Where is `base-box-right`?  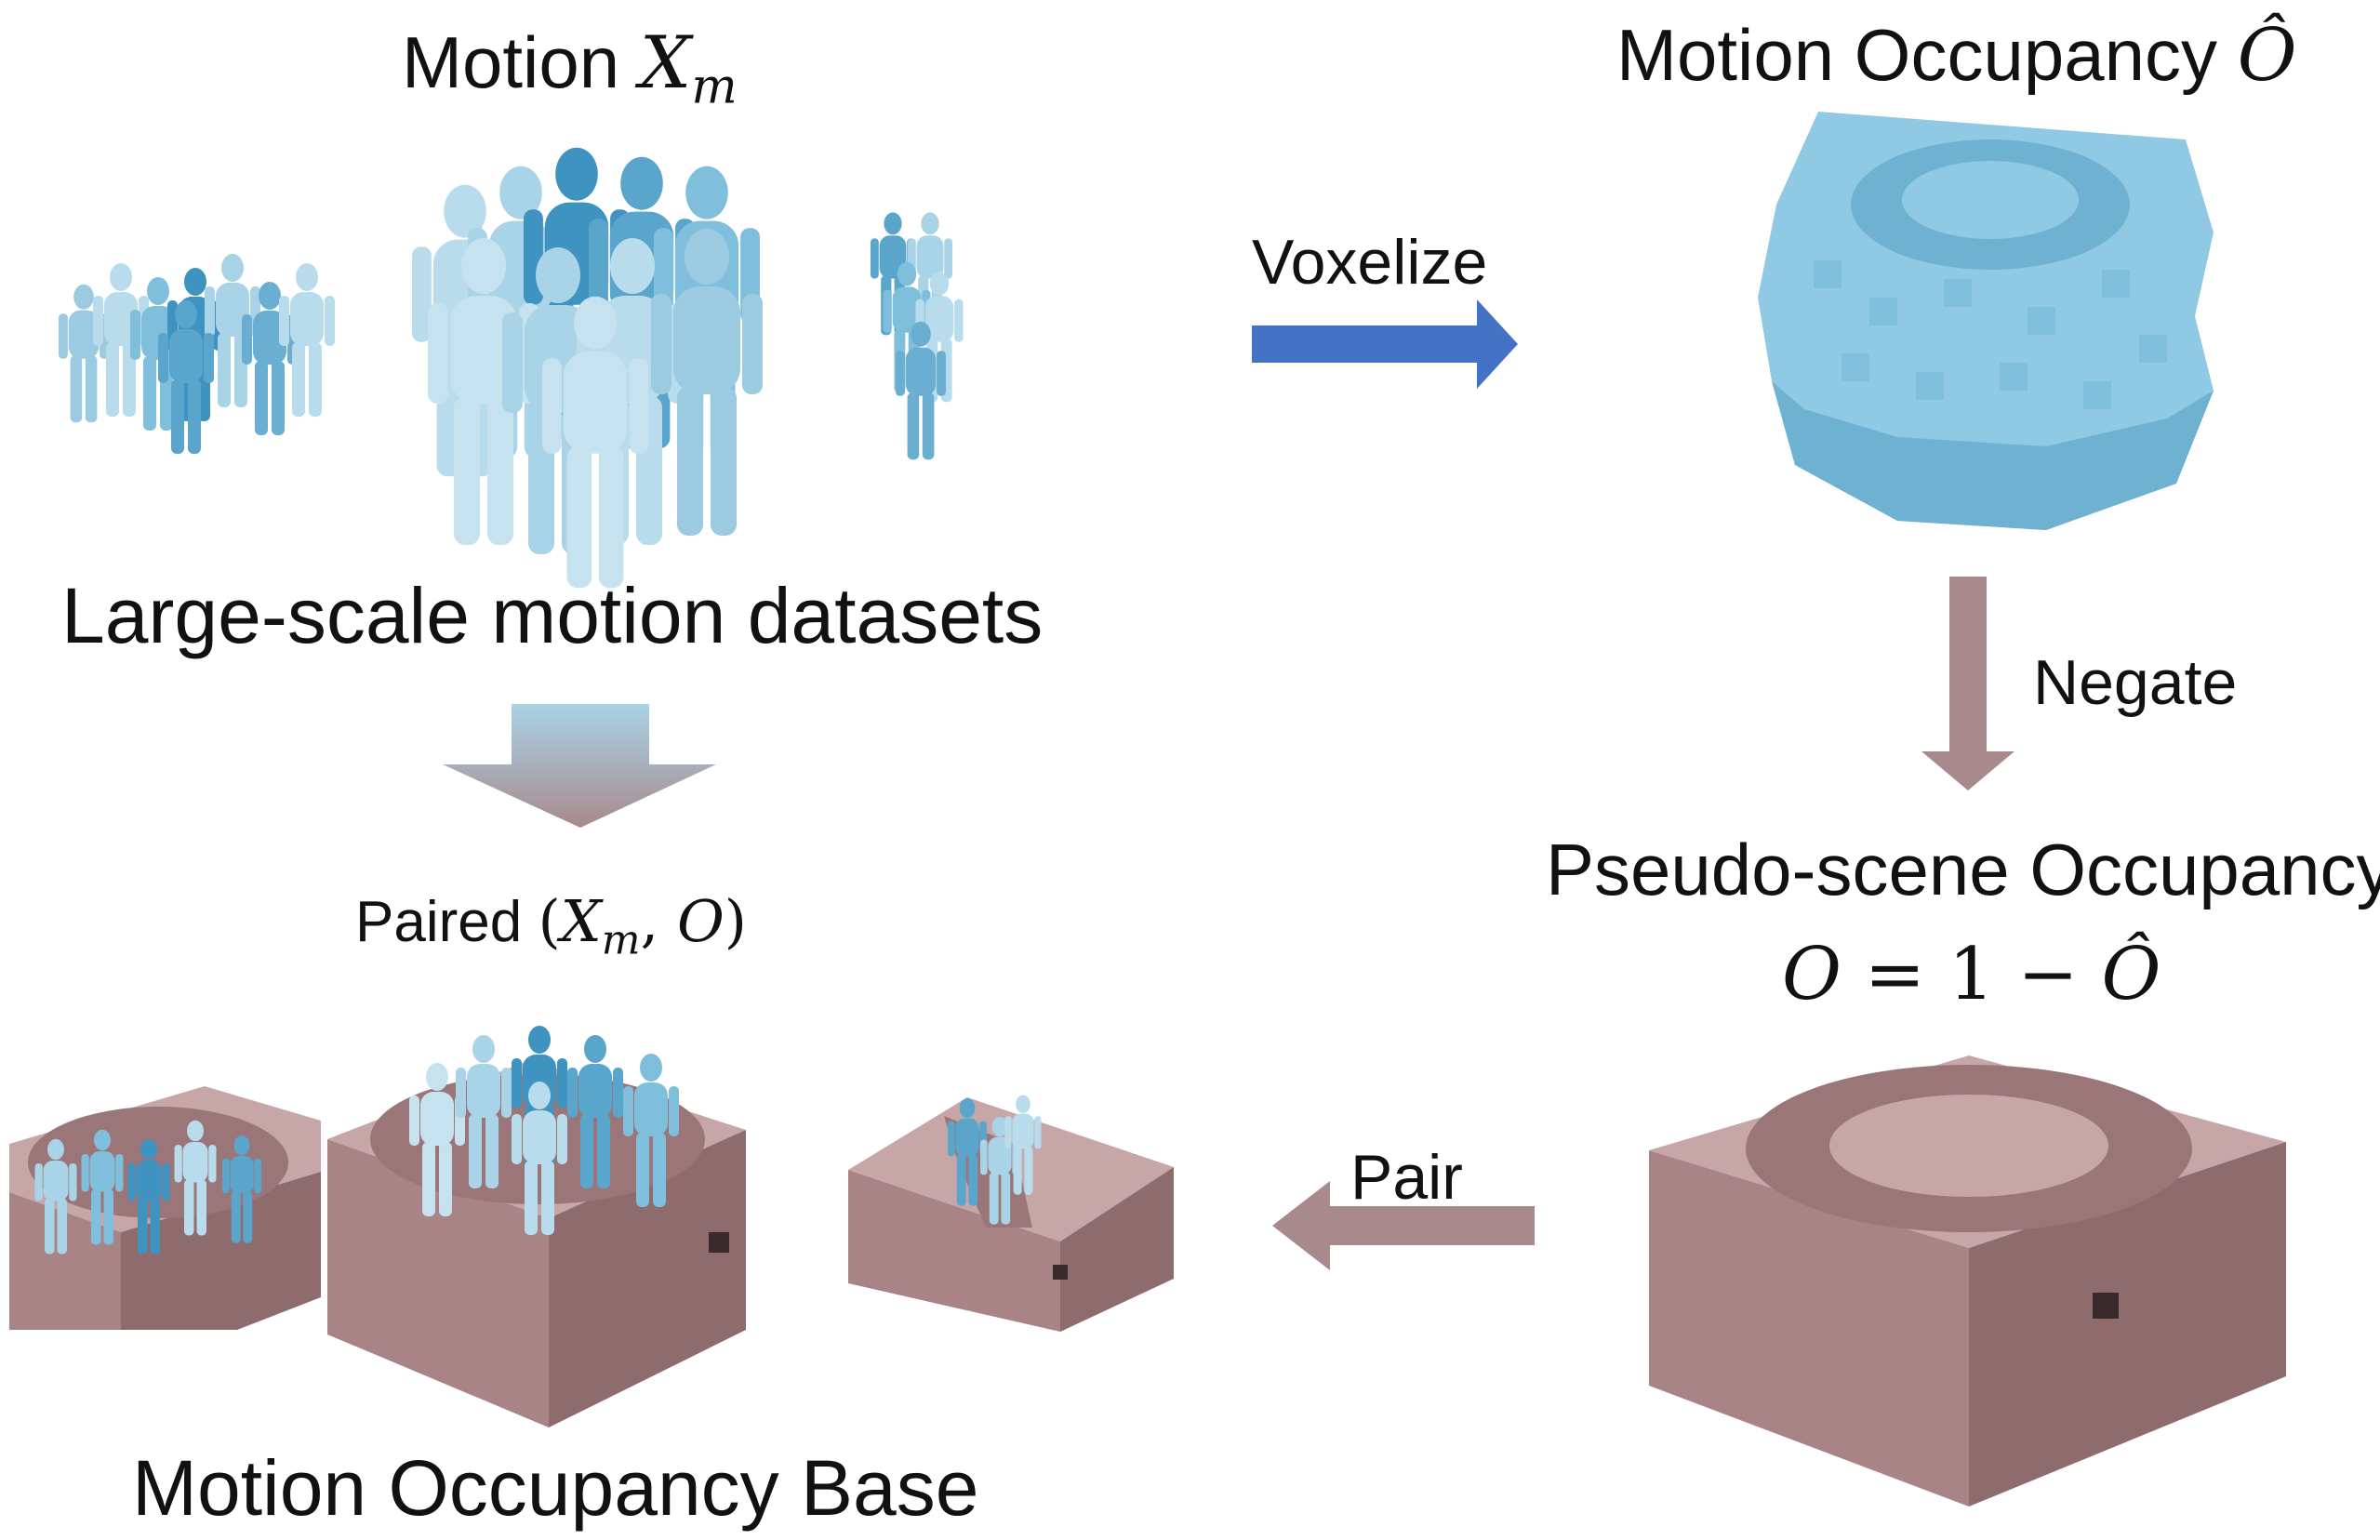
base-box-right is located at coordinates (1011, 1213).